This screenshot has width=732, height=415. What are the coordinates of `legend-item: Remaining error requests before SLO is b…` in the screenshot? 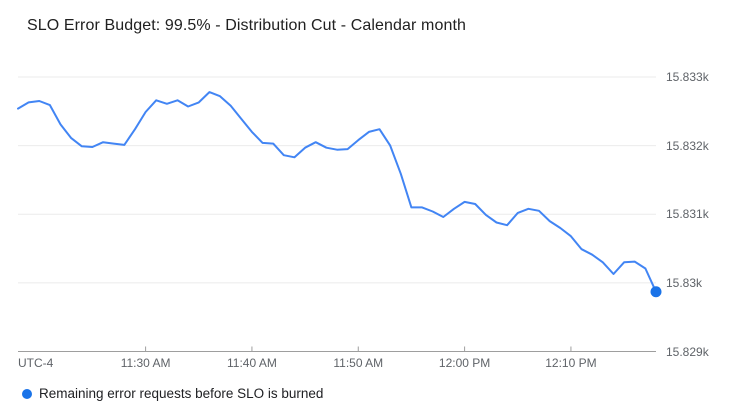 It's located at (172, 393).